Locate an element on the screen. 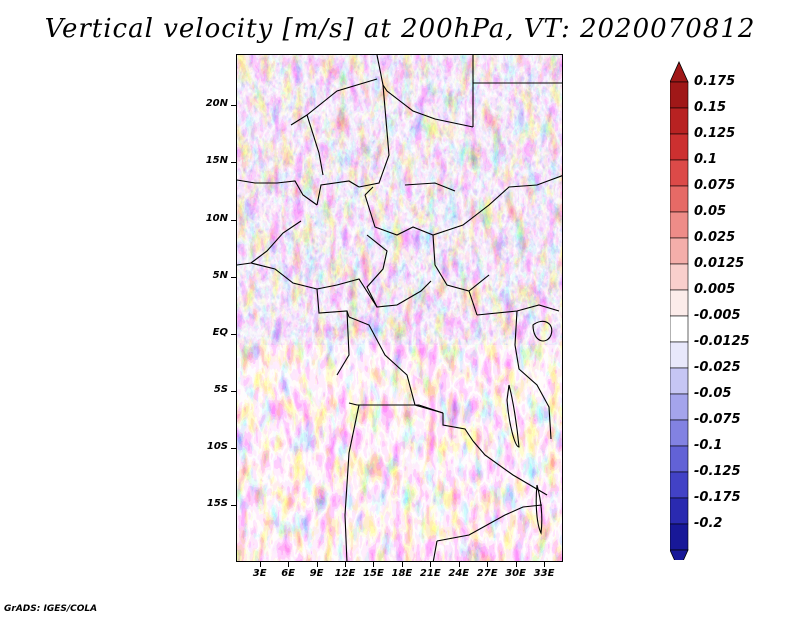 The width and height of the screenshot is (800, 618). colorbar-max-arrow is located at coordinates (679, 72).